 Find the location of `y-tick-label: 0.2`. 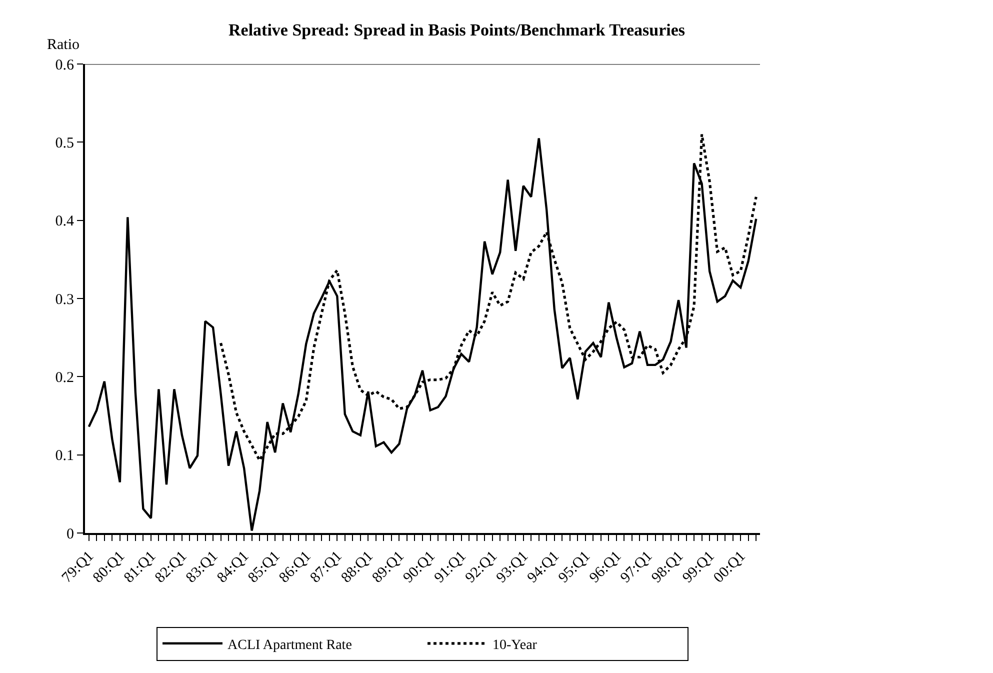

y-tick-label: 0.2 is located at coordinates (64, 378).